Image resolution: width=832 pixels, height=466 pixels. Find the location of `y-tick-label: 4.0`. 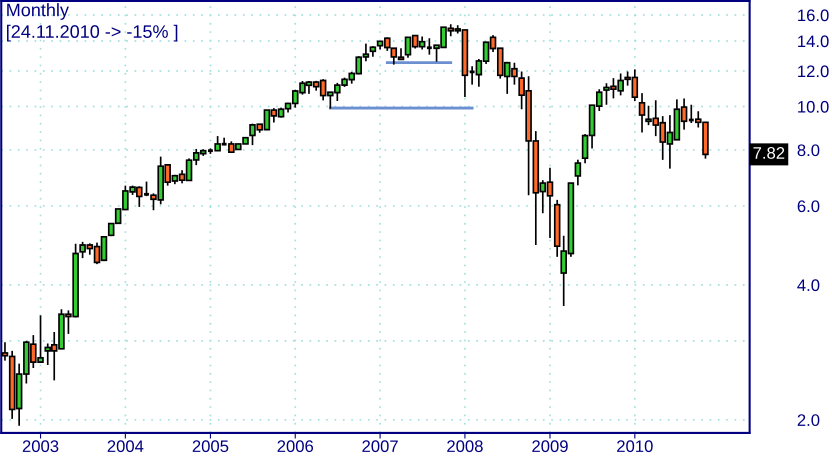

y-tick-label: 4.0 is located at coordinates (808, 285).